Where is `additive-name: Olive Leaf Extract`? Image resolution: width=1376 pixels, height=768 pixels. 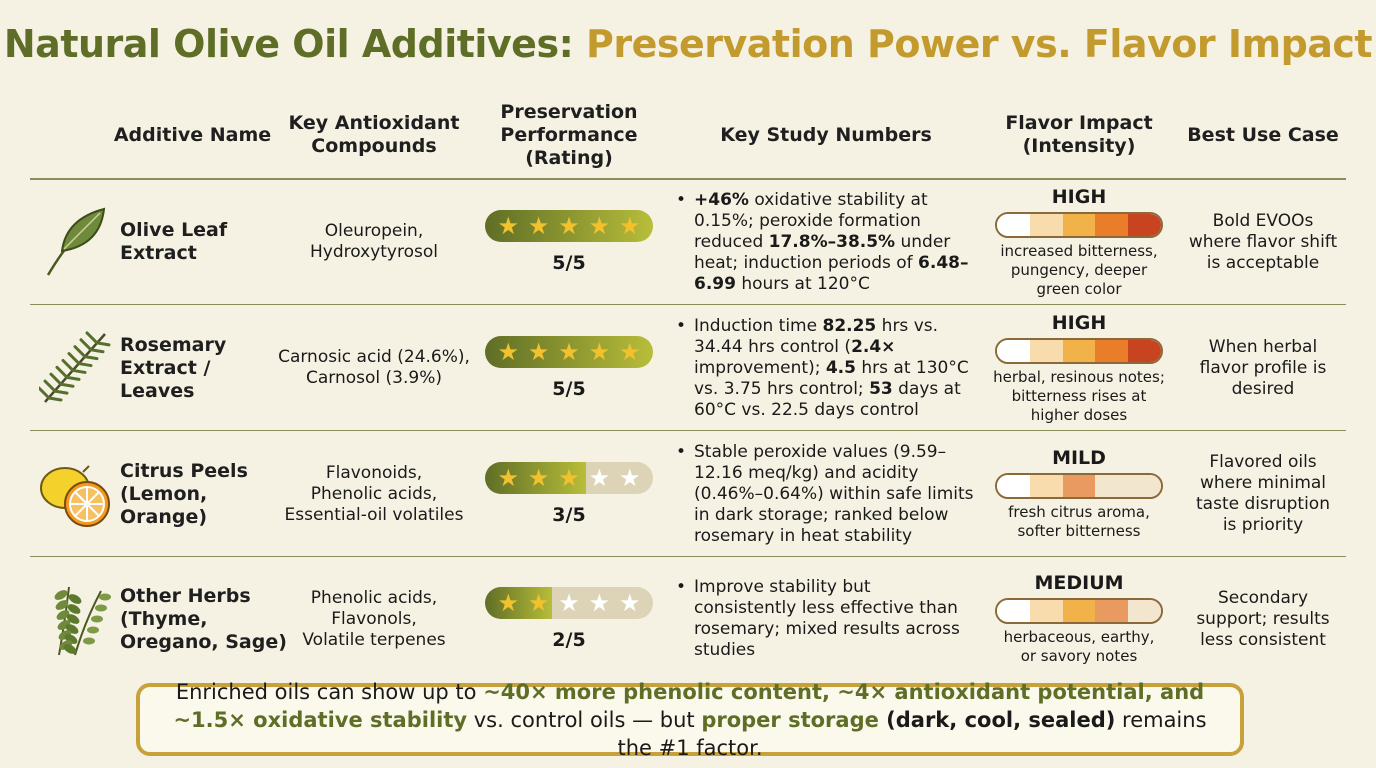 additive-name: Olive Leaf Extract is located at coordinates (174, 241).